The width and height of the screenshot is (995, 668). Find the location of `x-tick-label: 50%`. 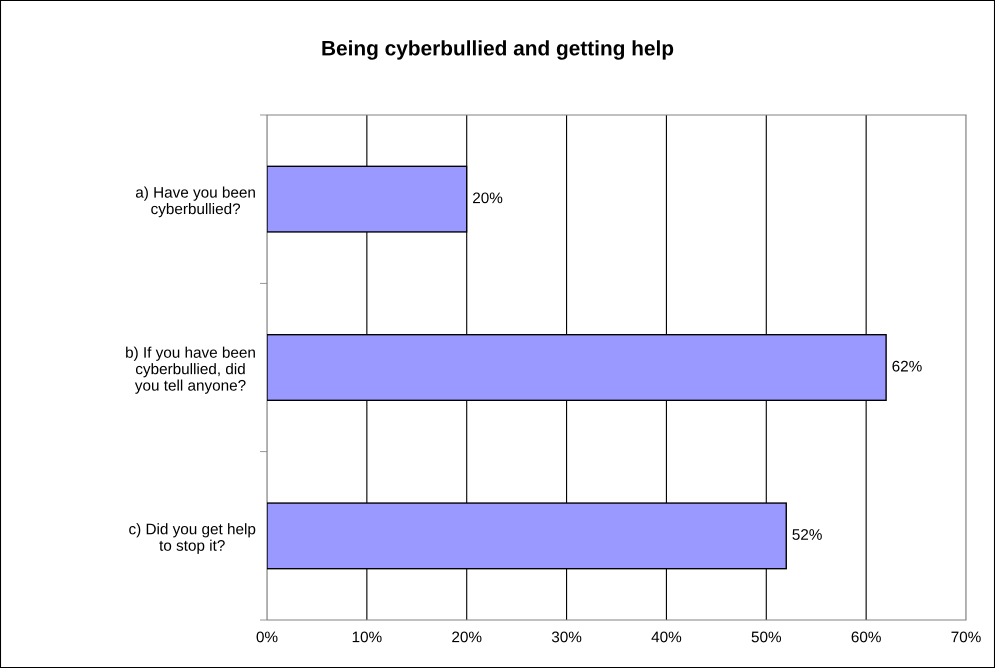

x-tick-label: 50% is located at coordinates (767, 637).